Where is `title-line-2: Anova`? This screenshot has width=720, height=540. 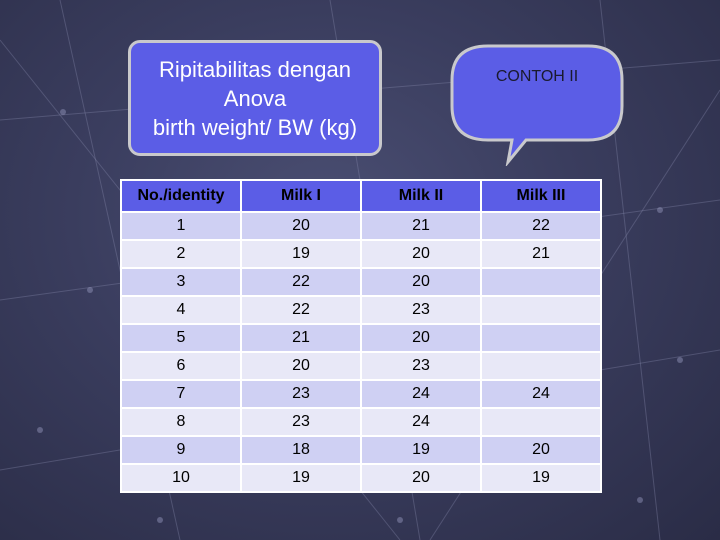 title-line-2: Anova is located at coordinates (255, 98).